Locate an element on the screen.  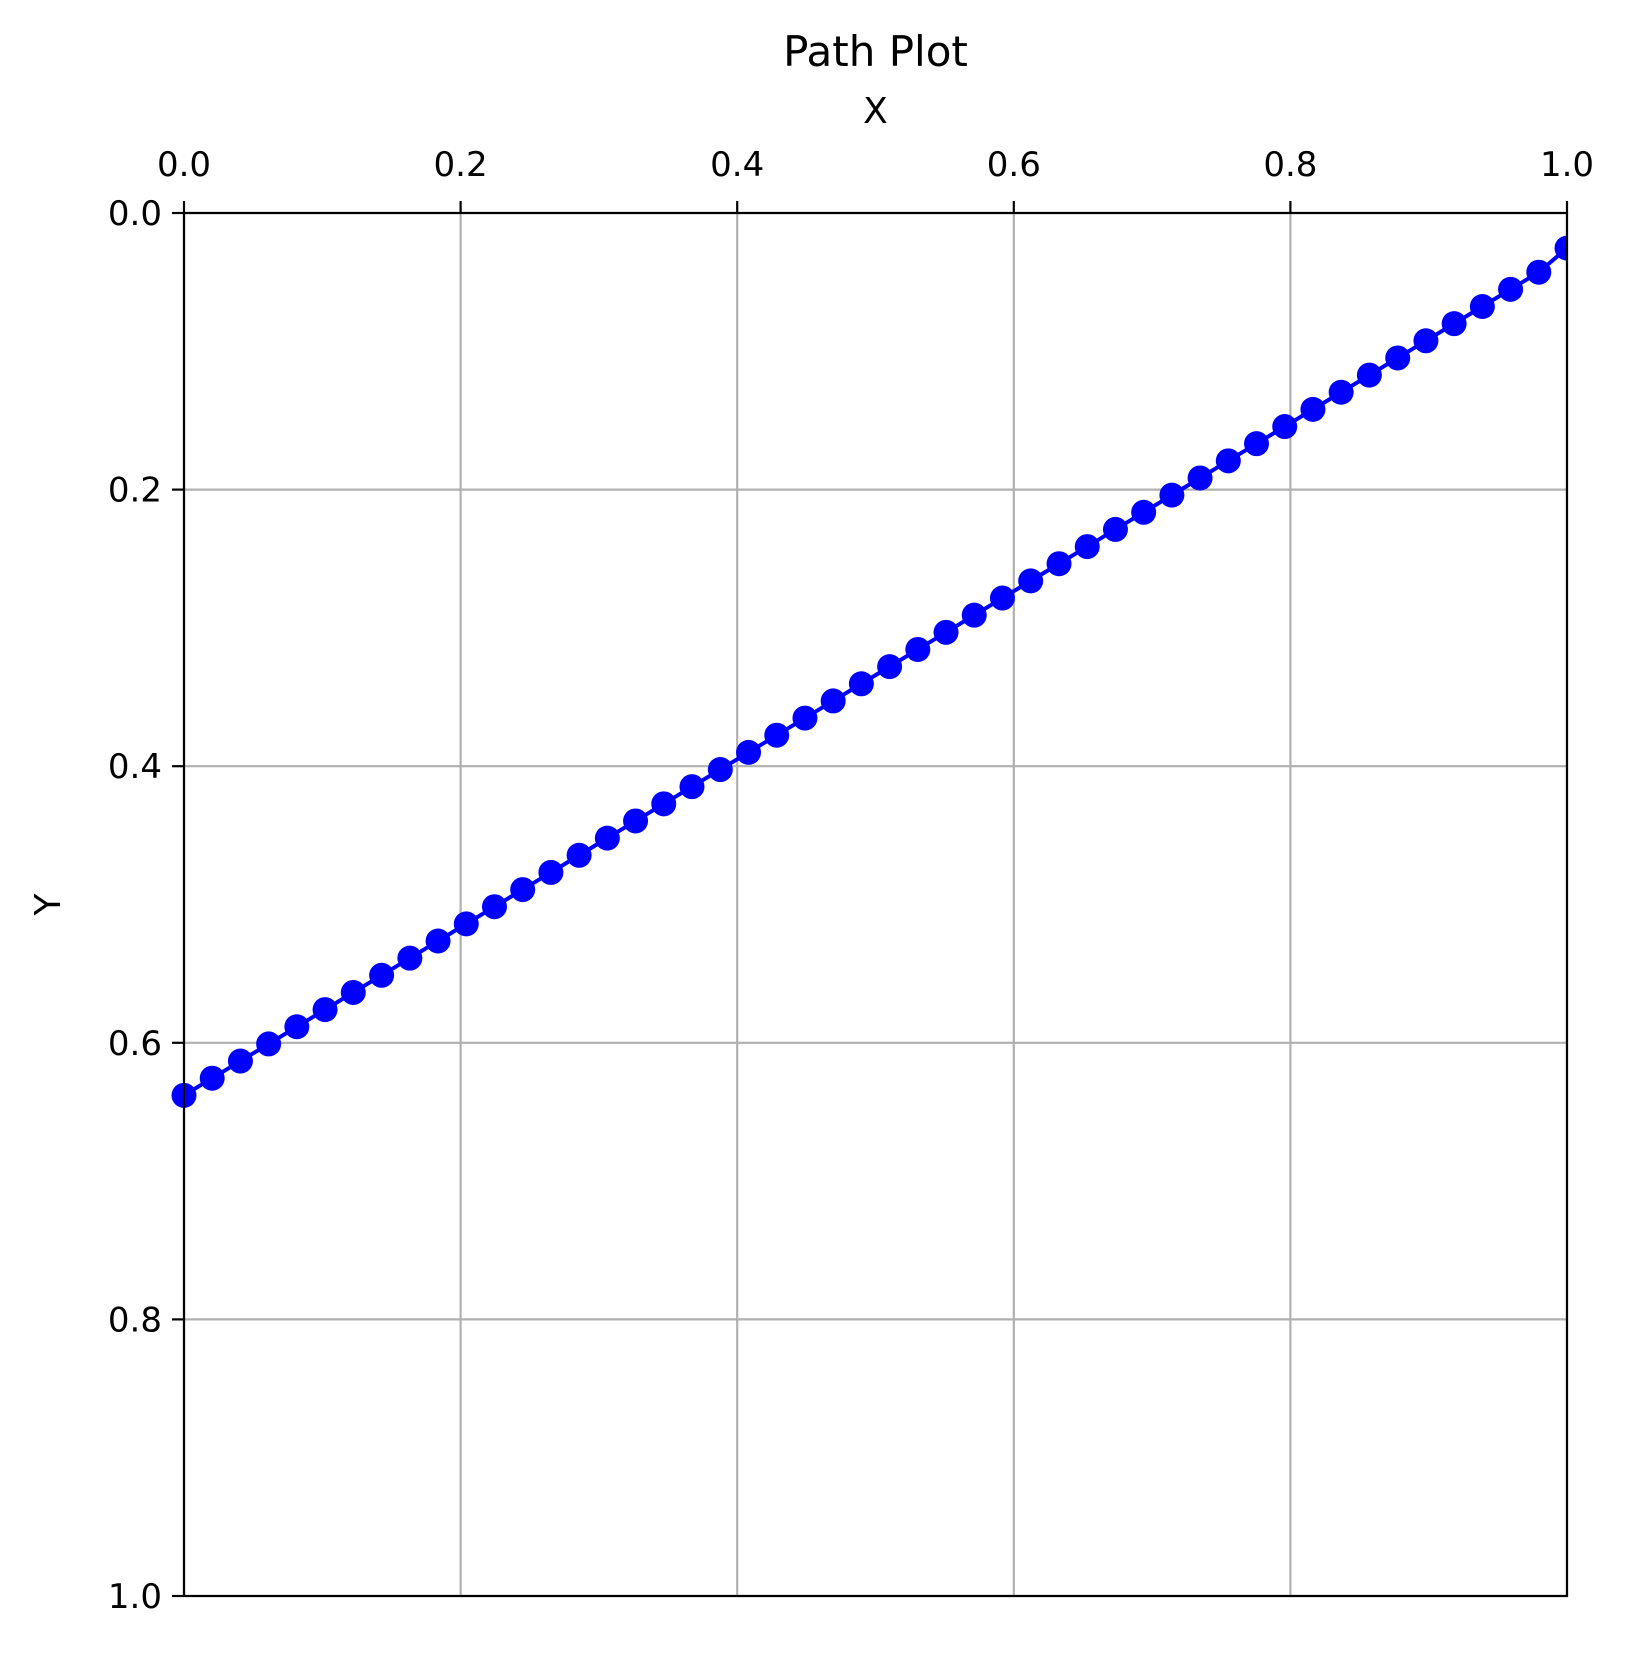
x-tick-label: 0.6 is located at coordinates (1014, 165).